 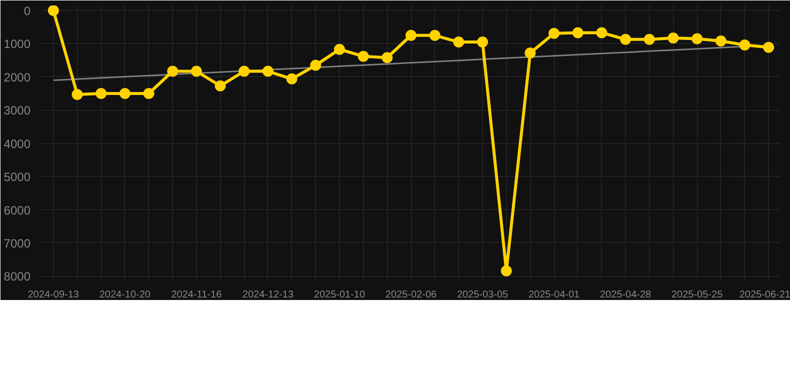 I want to click on x-tick-label: 2025-04-01, so click(x=554, y=295).